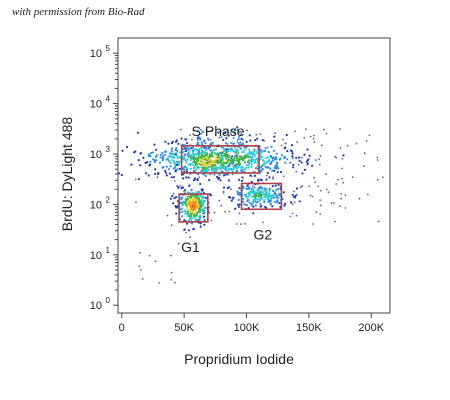 The height and width of the screenshot is (400, 450). I want to click on x-tick-label: 200K, so click(371, 328).